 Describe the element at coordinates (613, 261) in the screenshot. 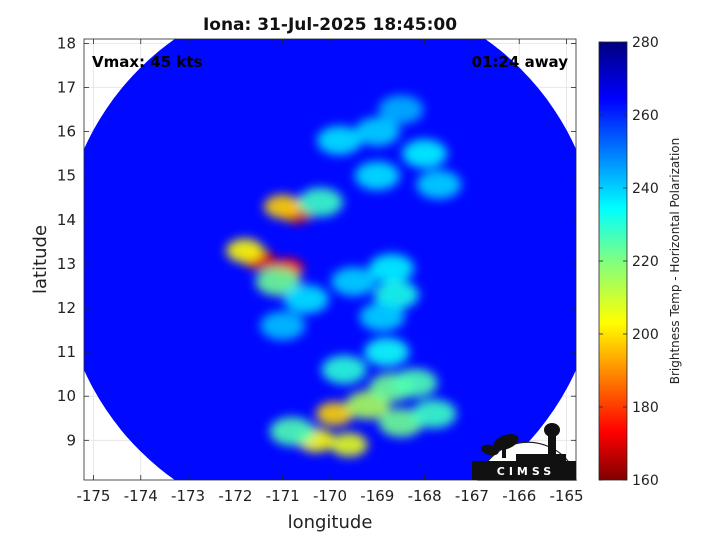

I see `colorbar-gradient` at that location.